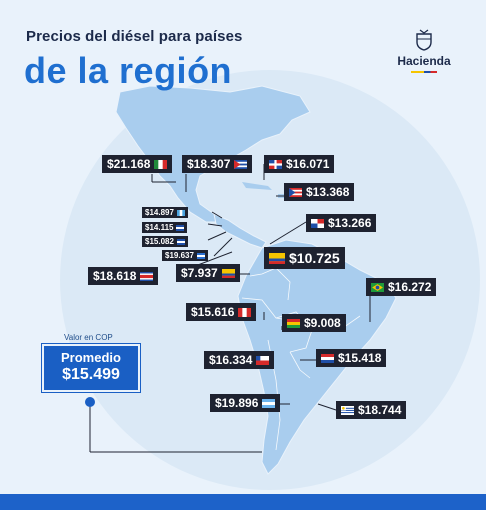 The width and height of the screenshot is (486, 510). Describe the element at coordinates (179, 255) in the screenshot. I see `price-label: $19.637` at that location.